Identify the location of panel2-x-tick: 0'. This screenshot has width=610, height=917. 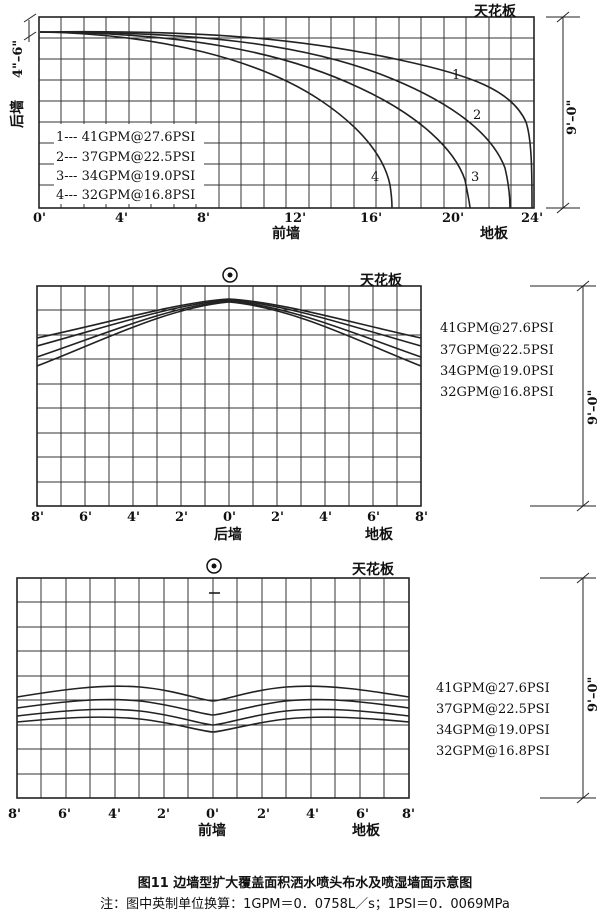
(229, 517).